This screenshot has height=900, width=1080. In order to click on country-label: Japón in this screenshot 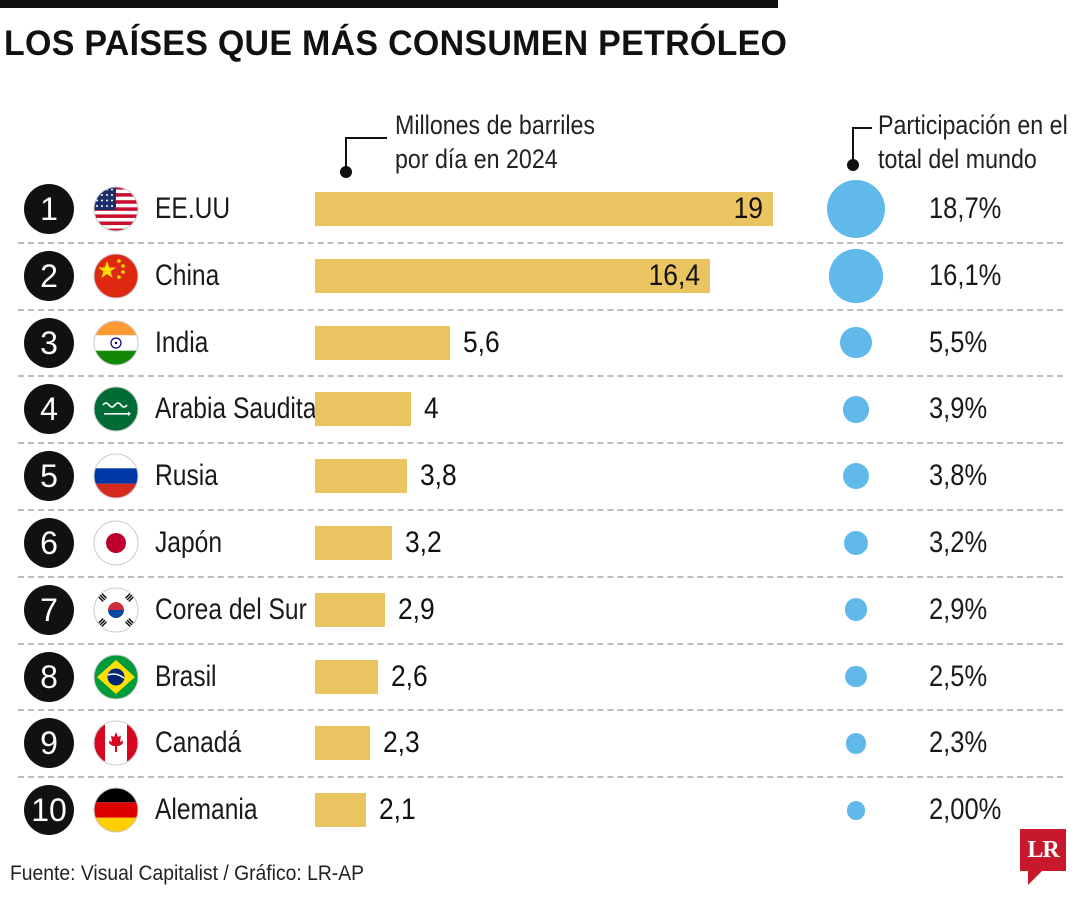, I will do `click(189, 542)`.